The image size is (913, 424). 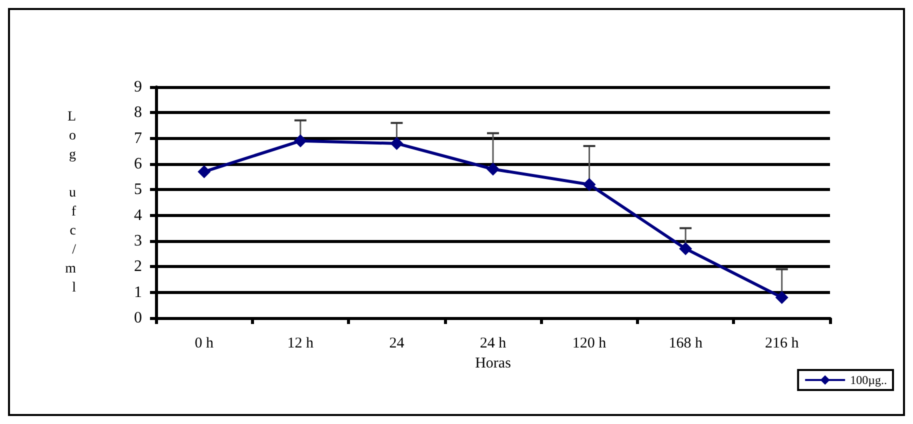 What do you see at coordinates (138, 241) in the screenshot?
I see `y-tick-label: 3` at bounding box center [138, 241].